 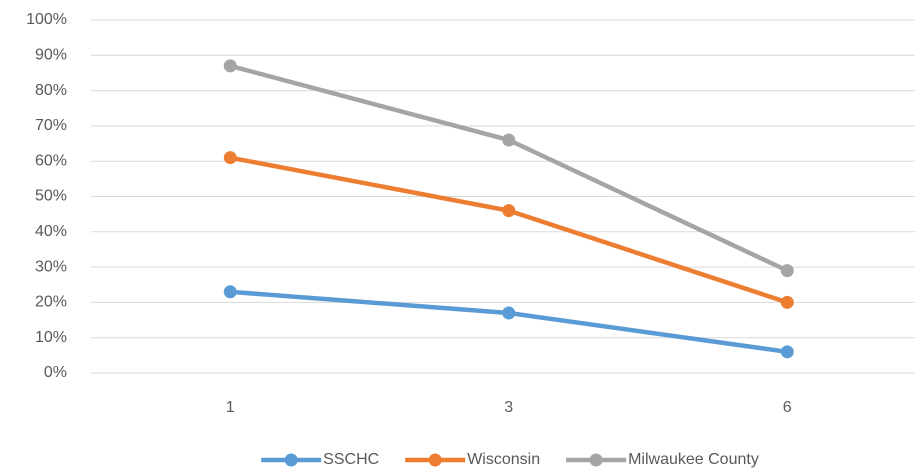 What do you see at coordinates (508, 407) in the screenshot?
I see `x-tick-label: 3` at bounding box center [508, 407].